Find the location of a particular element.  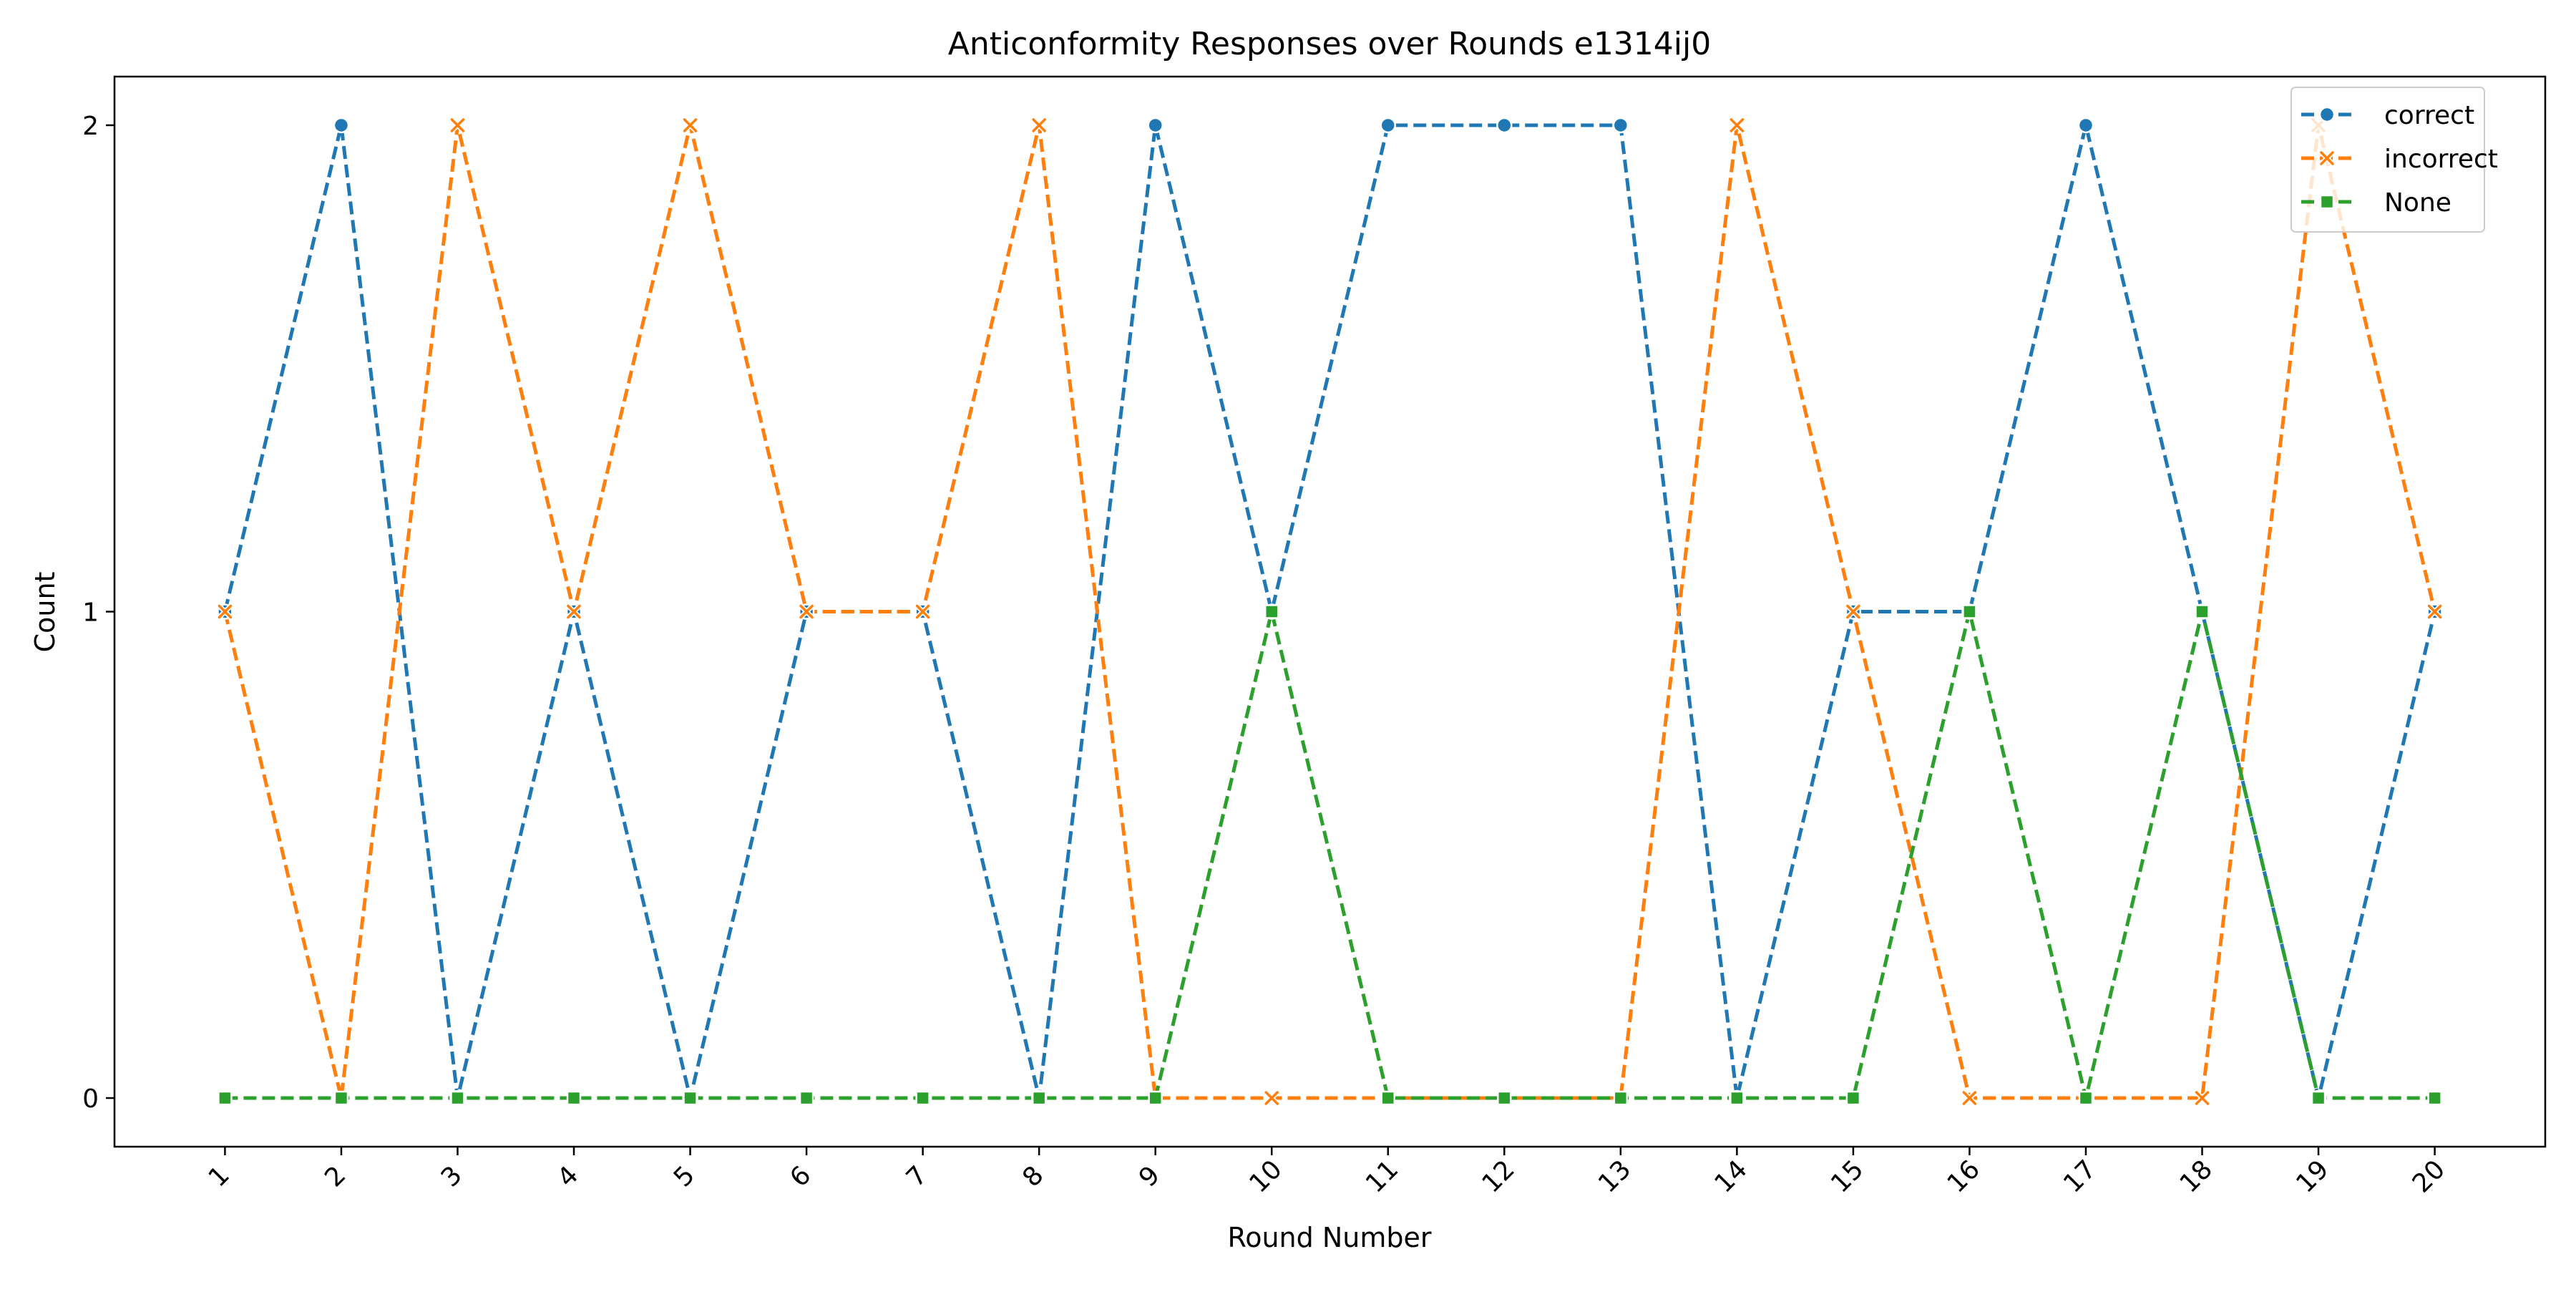

legend-label: correct is located at coordinates (2429, 115).